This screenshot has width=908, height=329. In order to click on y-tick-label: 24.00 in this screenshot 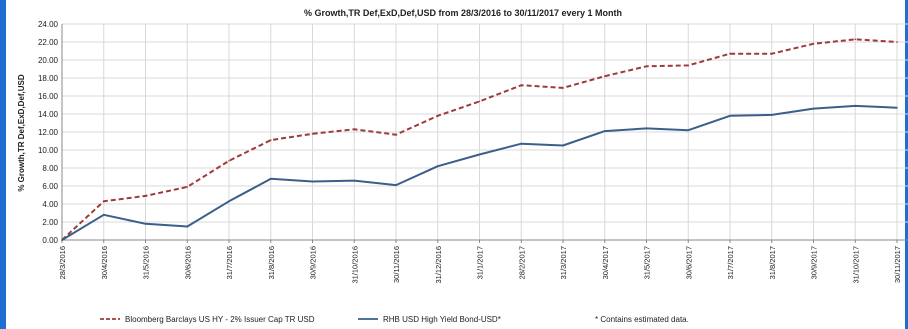, I will do `click(48, 24)`.